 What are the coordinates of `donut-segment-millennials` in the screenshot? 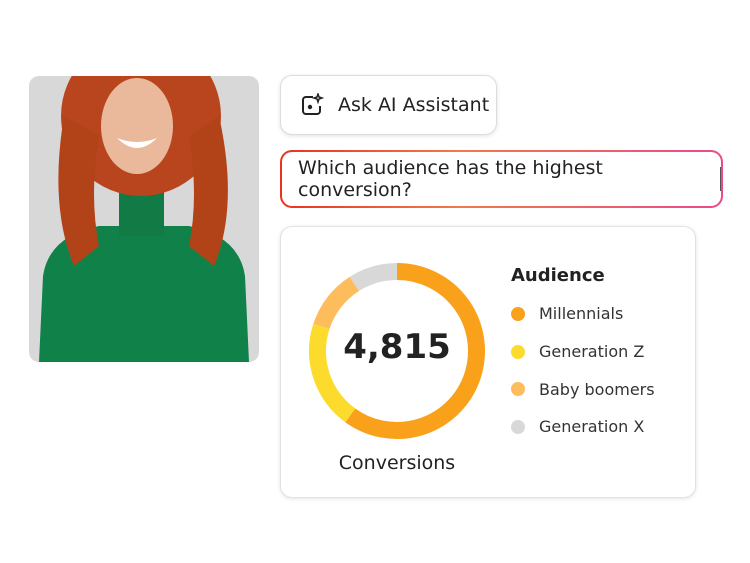 It's located at (415, 351).